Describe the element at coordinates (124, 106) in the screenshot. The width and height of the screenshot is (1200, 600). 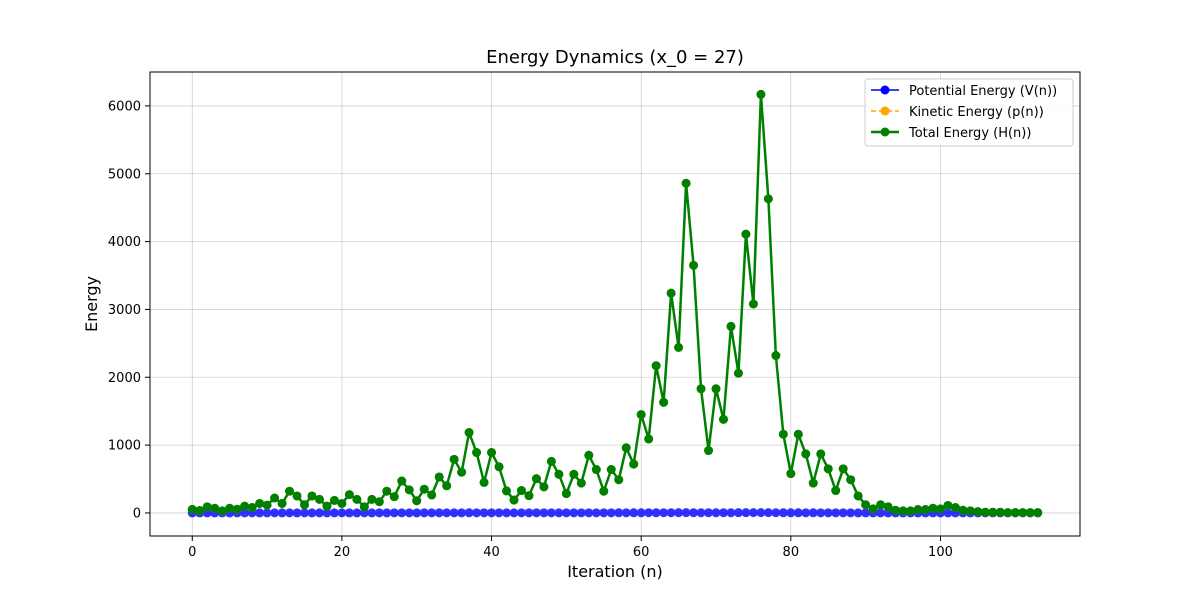
I see `y-tick-label: 6000` at that location.